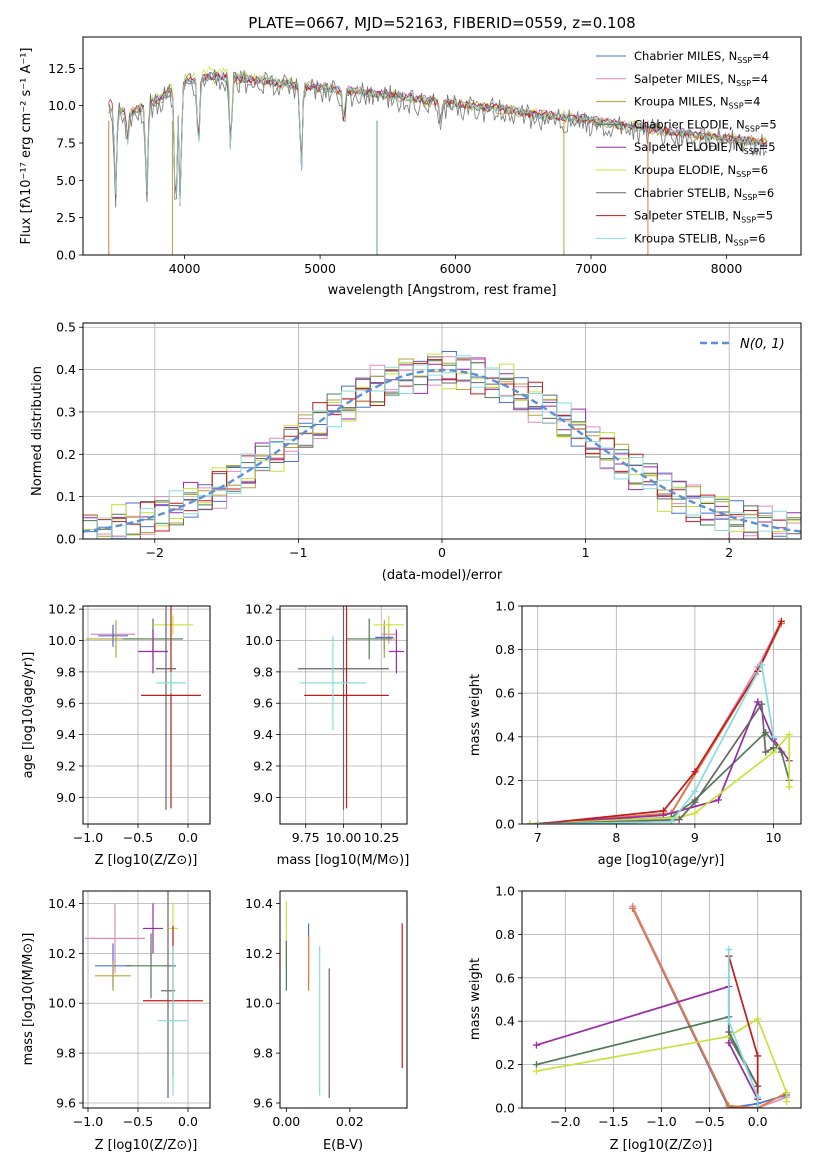  Describe the element at coordinates (298, 552) in the screenshot. I see `x-tick-label: −1` at that location.